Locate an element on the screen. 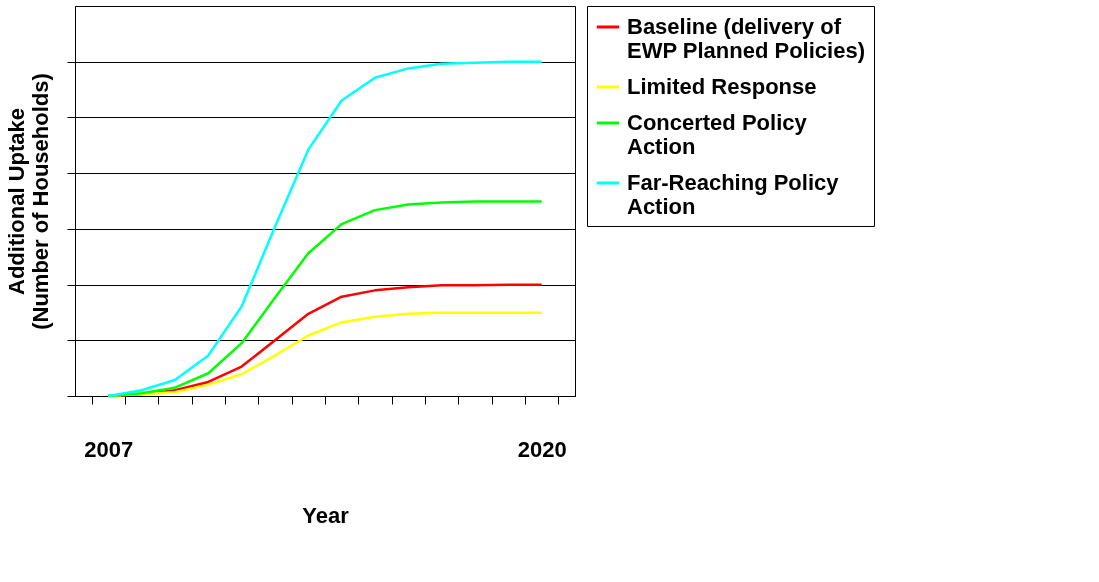  y-axis-title: Additional Uptake (Number of Households) is located at coordinates (28, 201).